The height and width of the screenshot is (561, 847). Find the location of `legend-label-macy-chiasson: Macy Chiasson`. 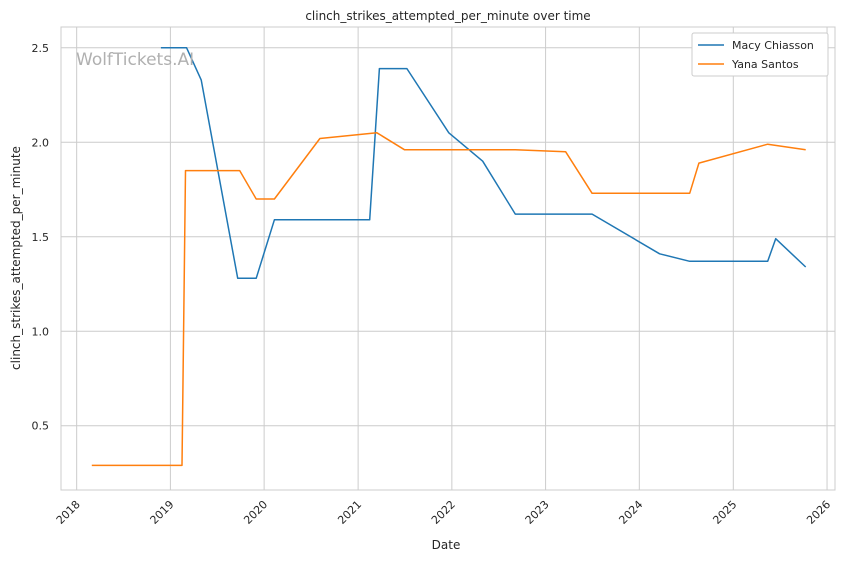

legend-label-macy-chiasson: Macy Chiasson is located at coordinates (773, 45).